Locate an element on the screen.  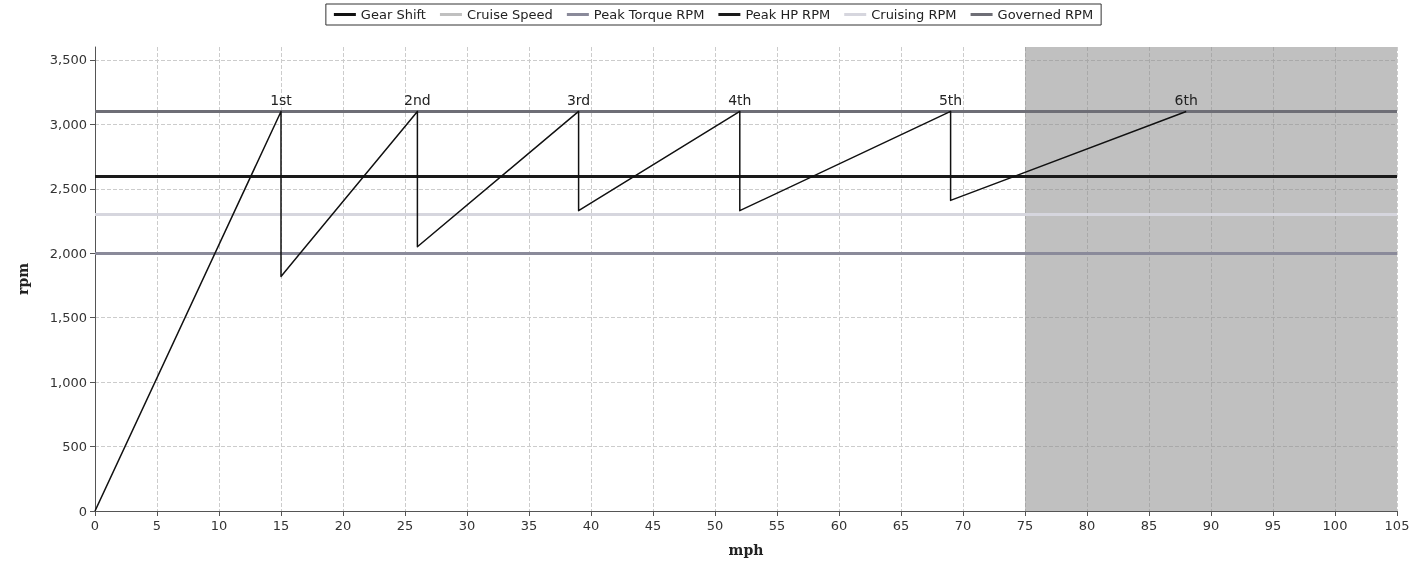
x-tick-label: 50 is located at coordinates (715, 525).